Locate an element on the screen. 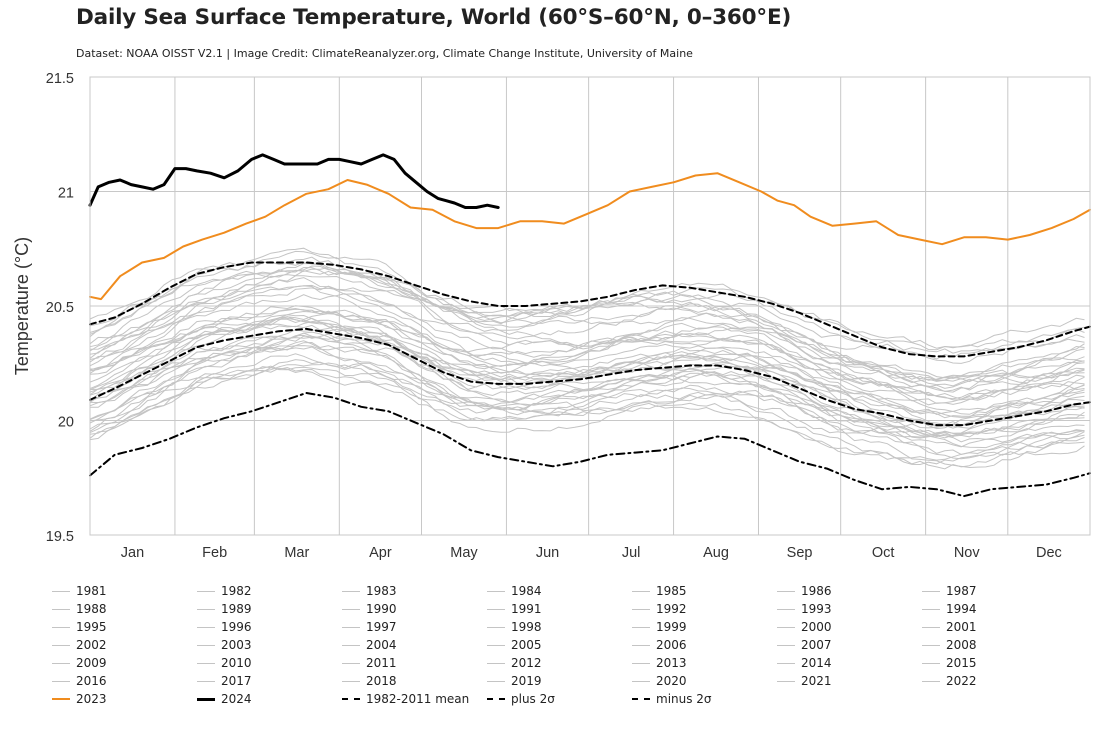  legend-item: 2015 is located at coordinates (949, 663).